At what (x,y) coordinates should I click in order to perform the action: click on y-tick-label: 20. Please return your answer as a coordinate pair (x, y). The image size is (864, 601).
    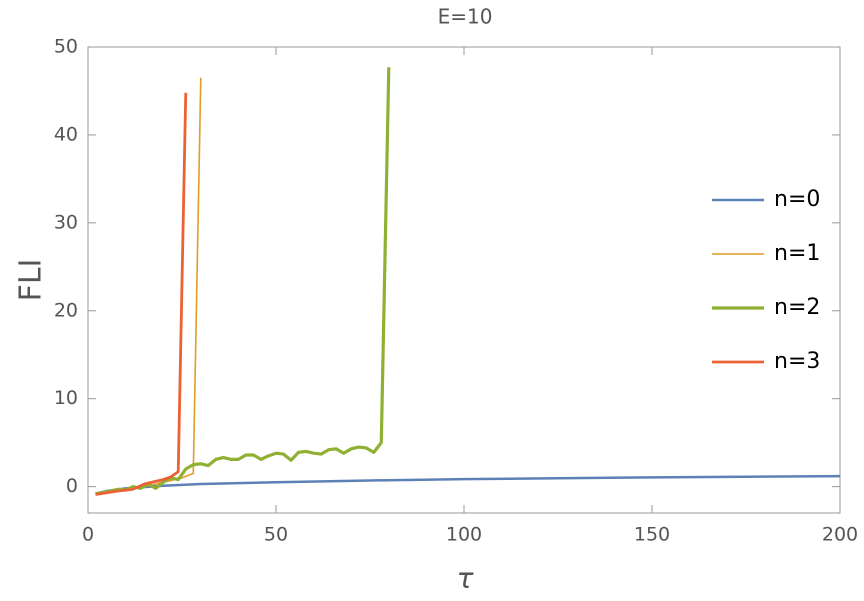
    Looking at the image, I should click on (66, 310).